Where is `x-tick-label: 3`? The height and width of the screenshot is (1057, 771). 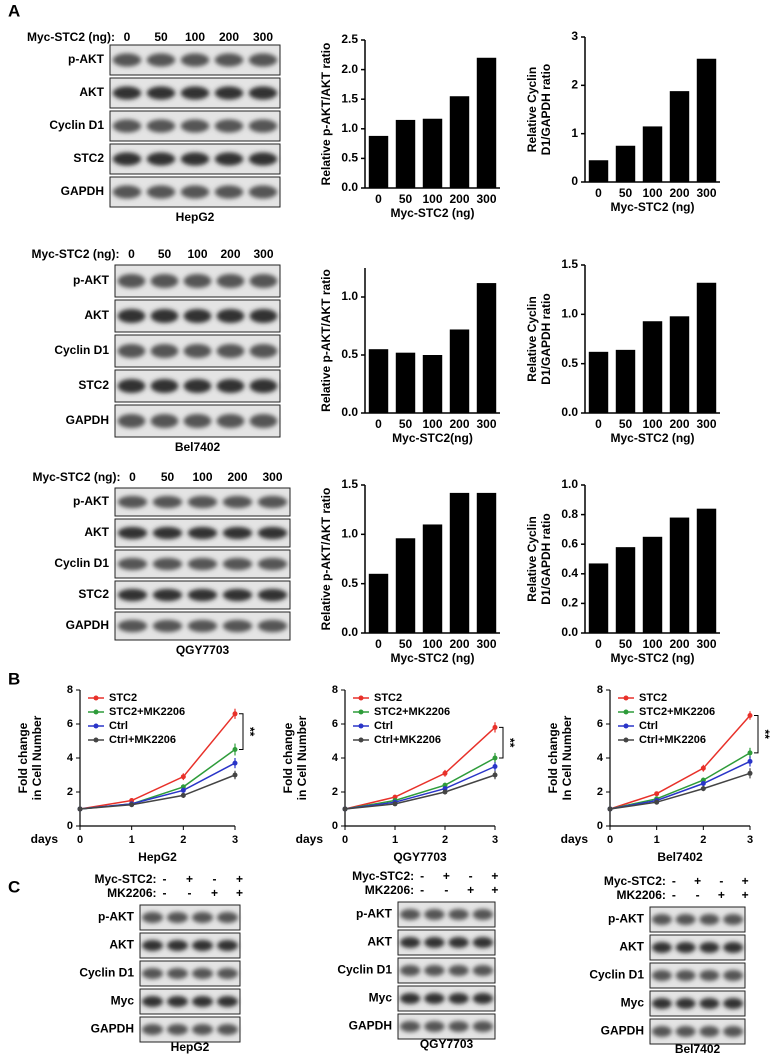 x-tick-label: 3 is located at coordinates (495, 840).